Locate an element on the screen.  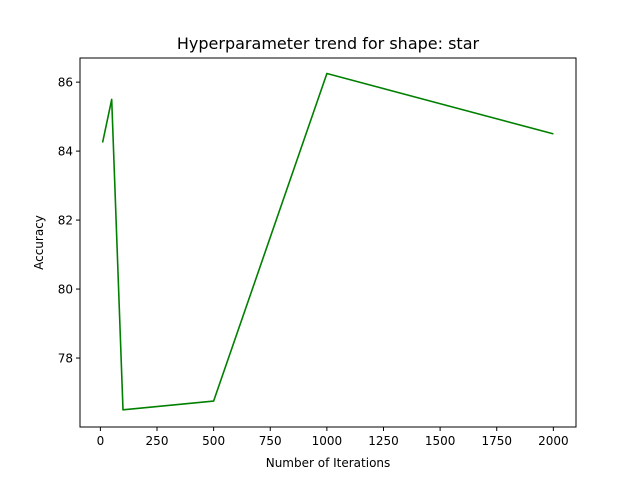
x-tick-label: 1250 is located at coordinates (383, 441).